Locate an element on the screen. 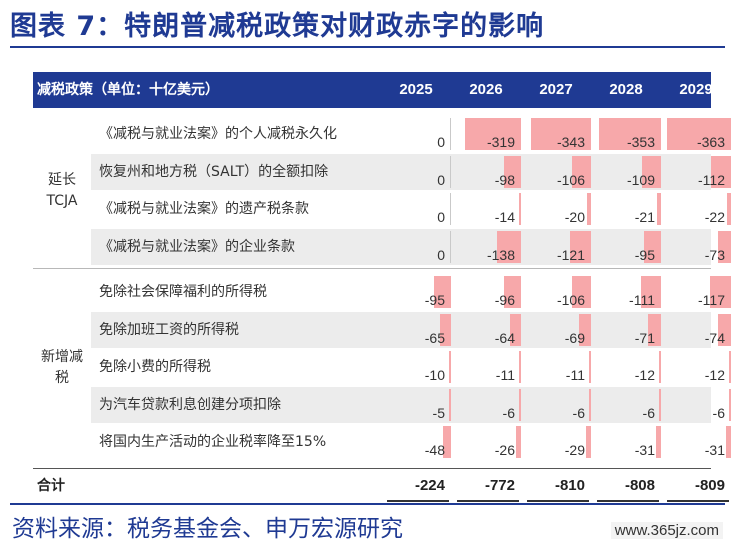 Image resolution: width=735 pixels, height=550 pixels. value-cell: -73 is located at coordinates (696, 247).